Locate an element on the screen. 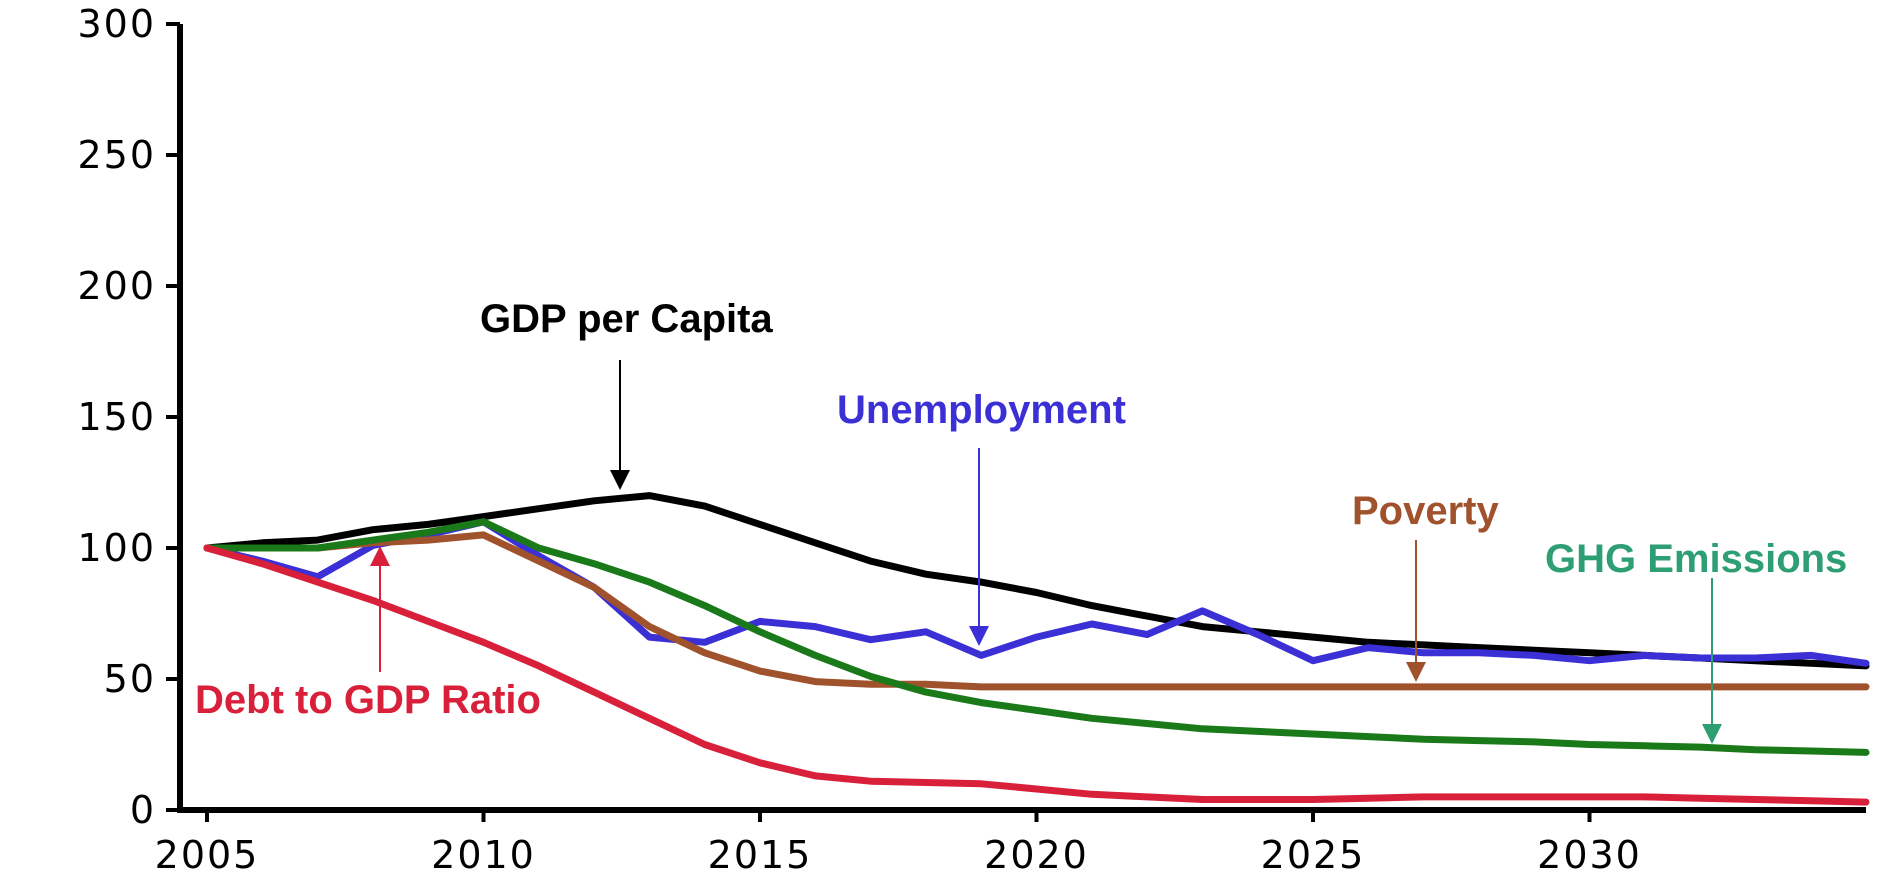 The width and height of the screenshot is (1890, 874). unemployment-label: Unemployment is located at coordinates (981, 410).